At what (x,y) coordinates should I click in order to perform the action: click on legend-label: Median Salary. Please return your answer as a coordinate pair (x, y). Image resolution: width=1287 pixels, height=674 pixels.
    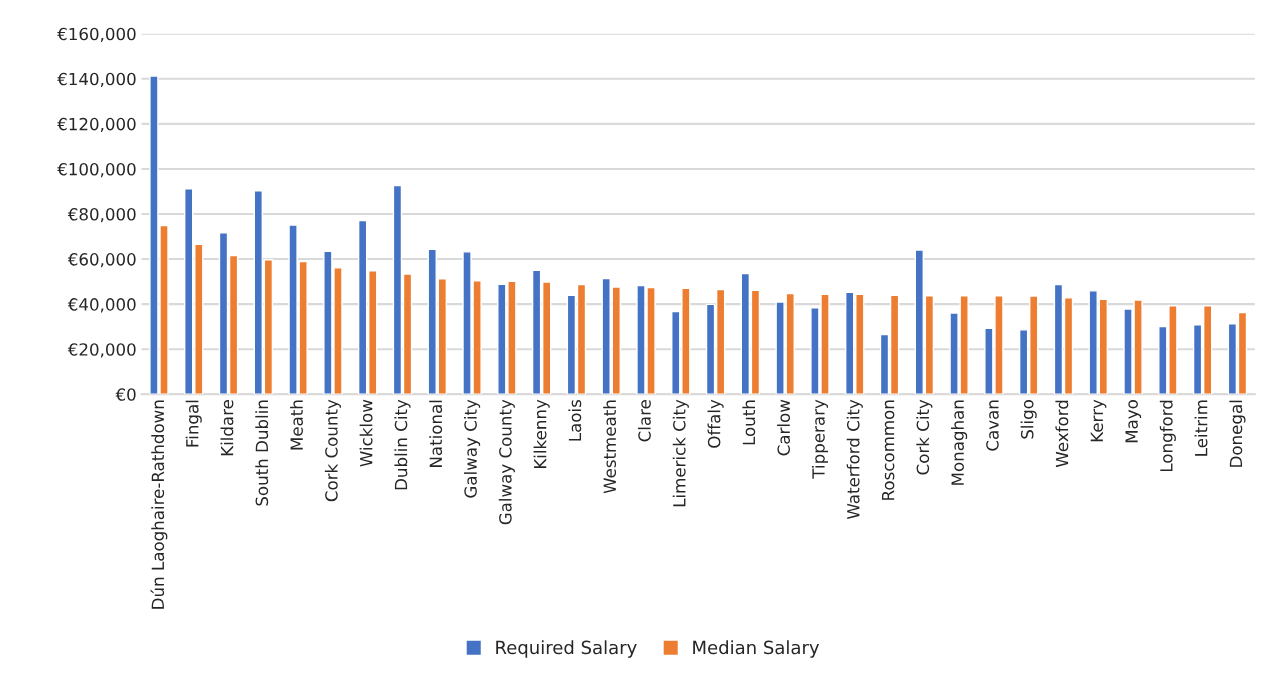
    Looking at the image, I should click on (756, 649).